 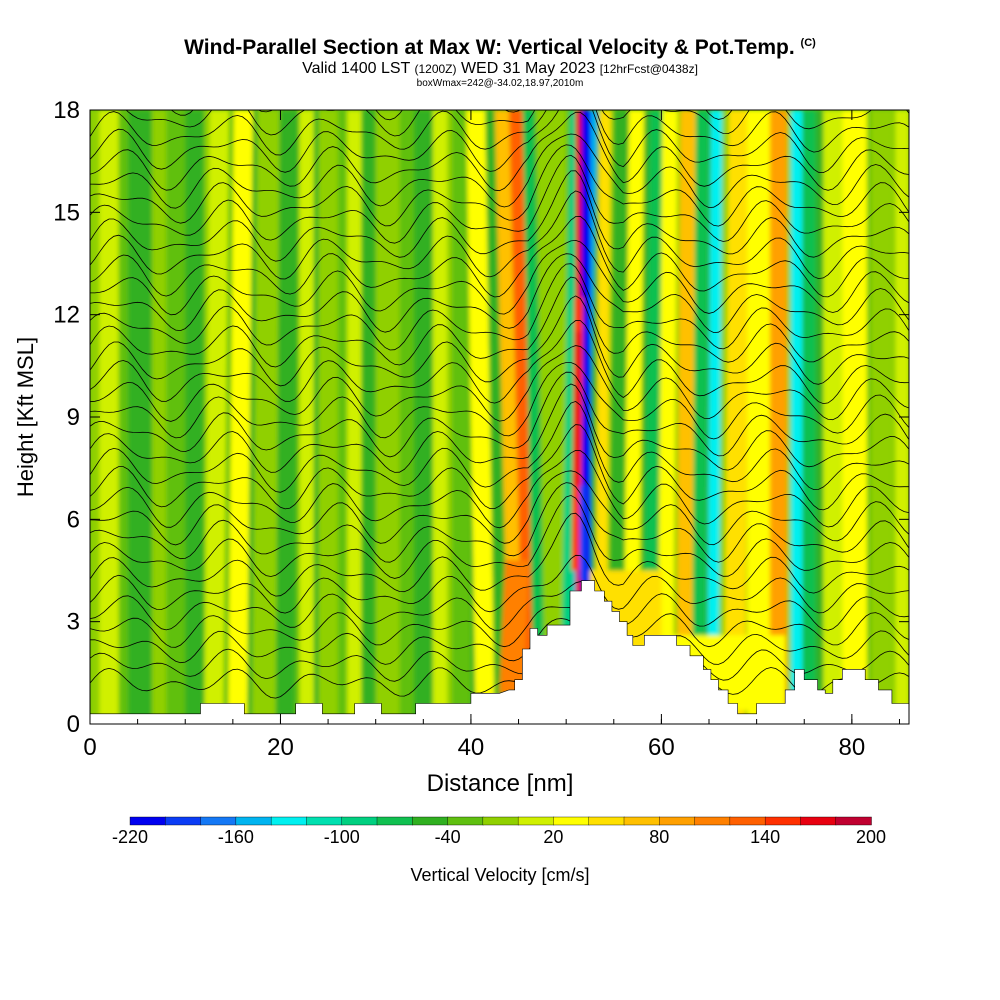 What do you see at coordinates (648, 69) in the screenshot?
I see `subtitle-fcst: [12hrFcst@0438z]` at bounding box center [648, 69].